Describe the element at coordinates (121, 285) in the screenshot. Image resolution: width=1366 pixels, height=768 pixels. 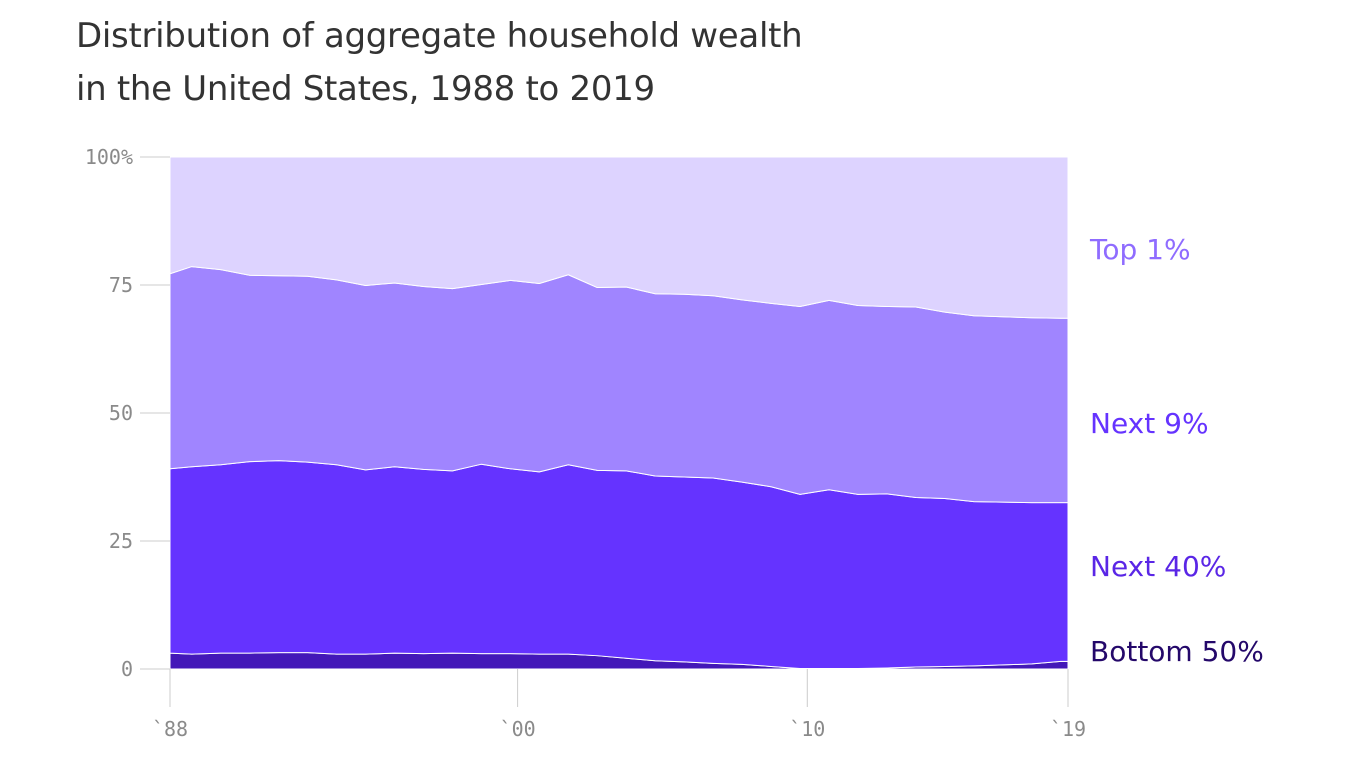
I see `y-tick-label: 75` at that location.